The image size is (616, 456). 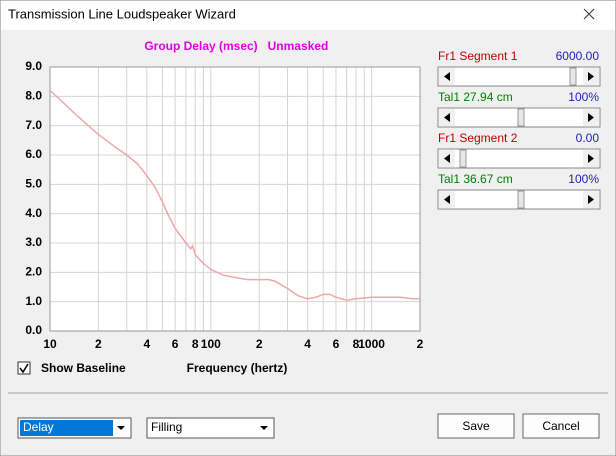 I want to click on slider-value: 0.00, so click(x=588, y=138).